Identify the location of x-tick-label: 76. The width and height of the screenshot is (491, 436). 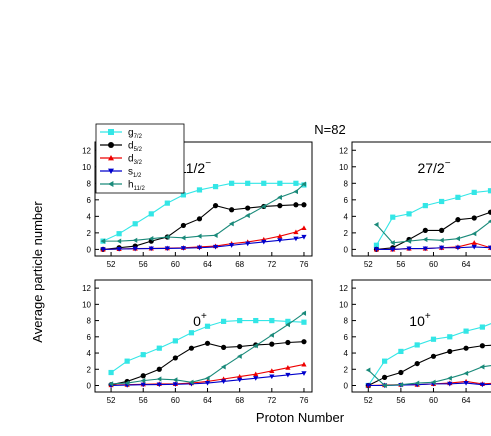
(304, 400).